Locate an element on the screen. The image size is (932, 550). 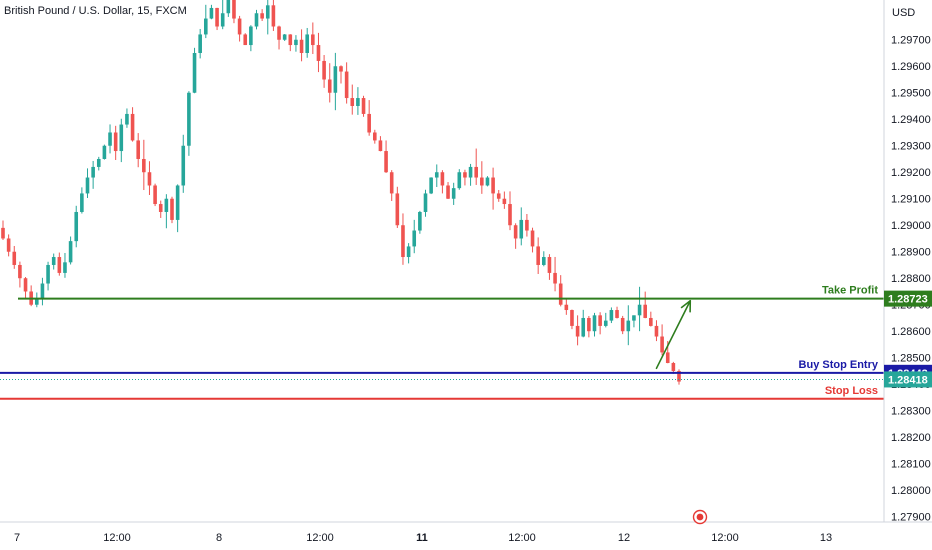
y-tick-label: 1.28200 is located at coordinates (911, 438).